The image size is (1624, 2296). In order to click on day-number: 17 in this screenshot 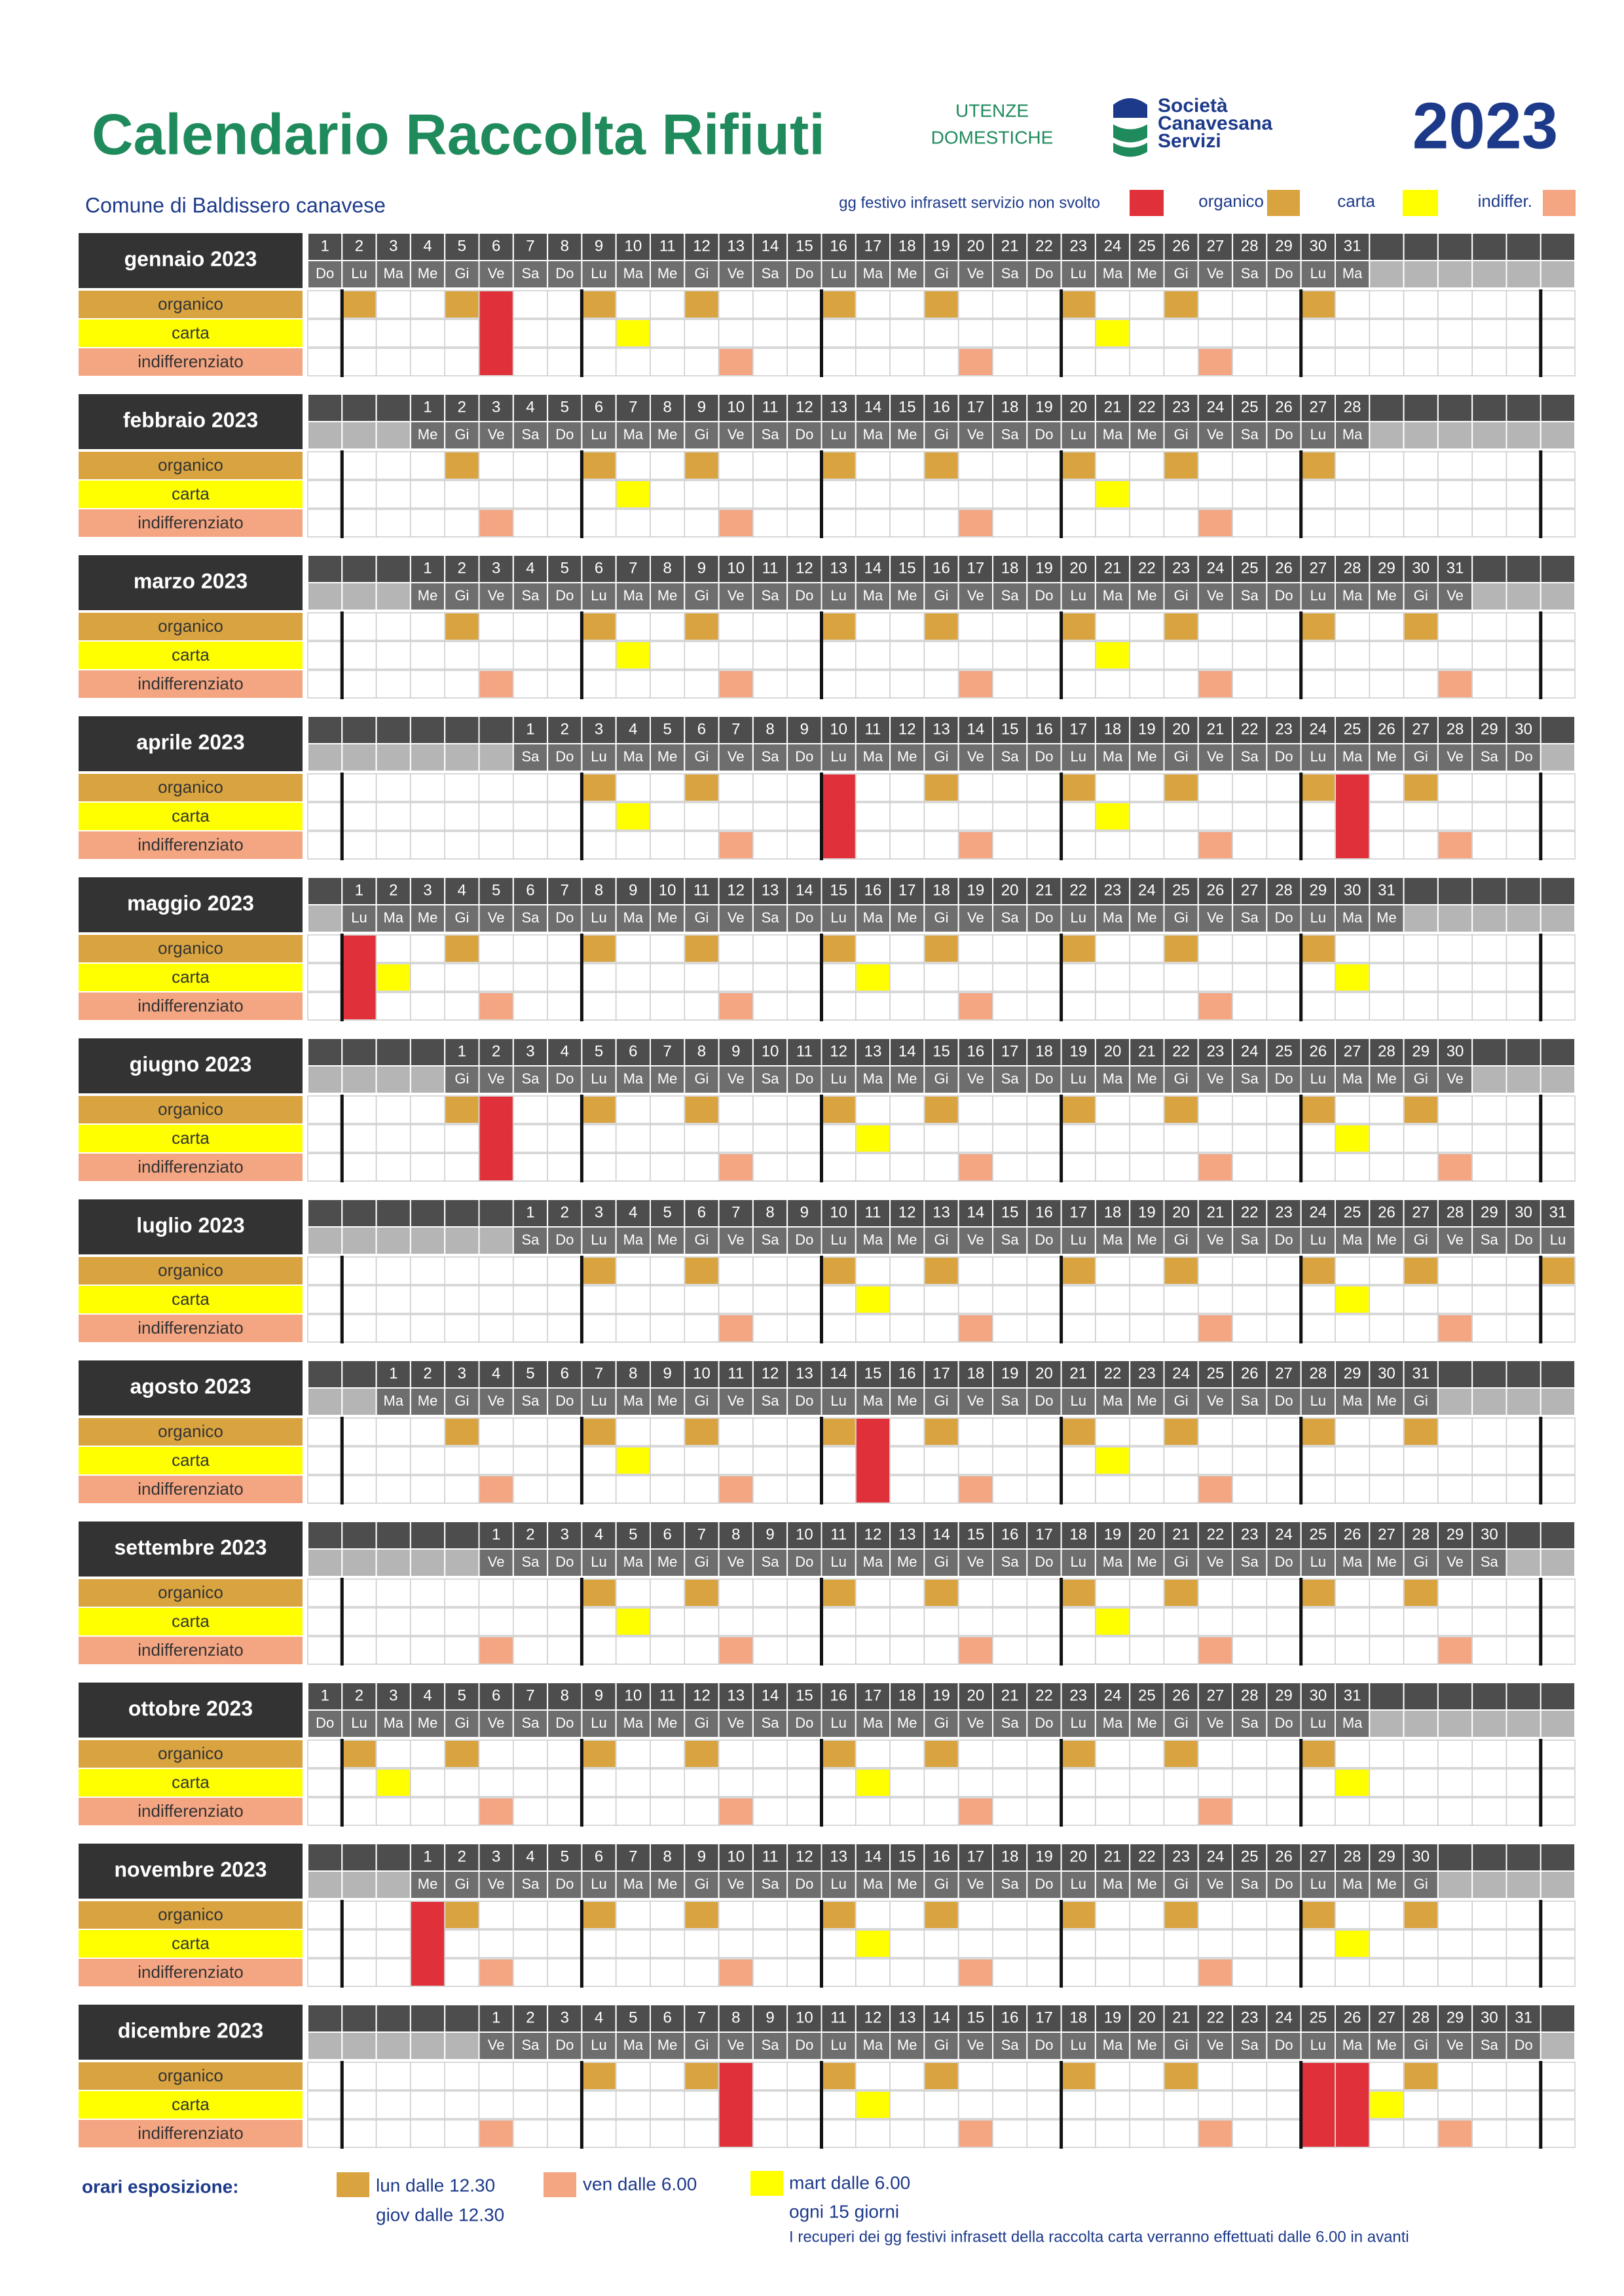, I will do `click(975, 568)`.